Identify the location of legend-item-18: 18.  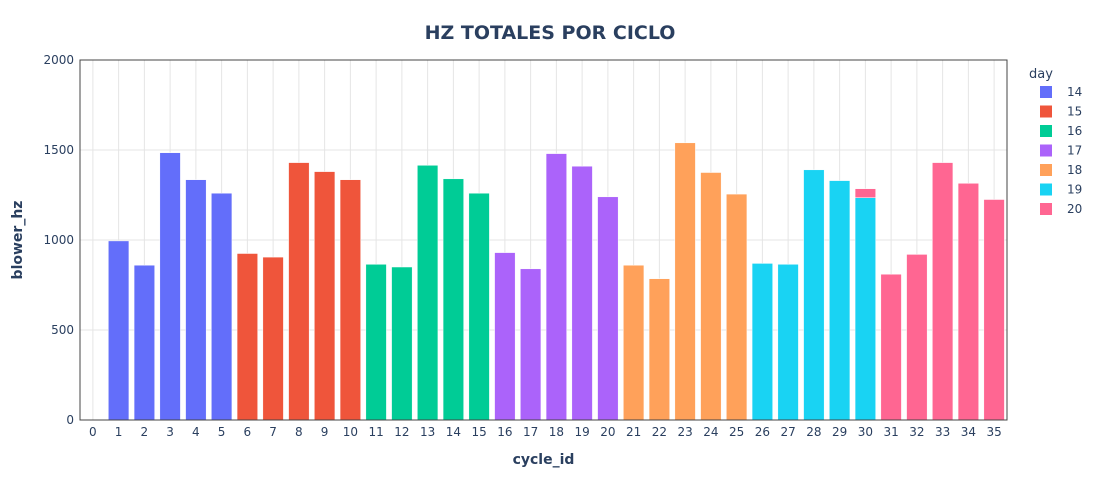
(1061, 170).